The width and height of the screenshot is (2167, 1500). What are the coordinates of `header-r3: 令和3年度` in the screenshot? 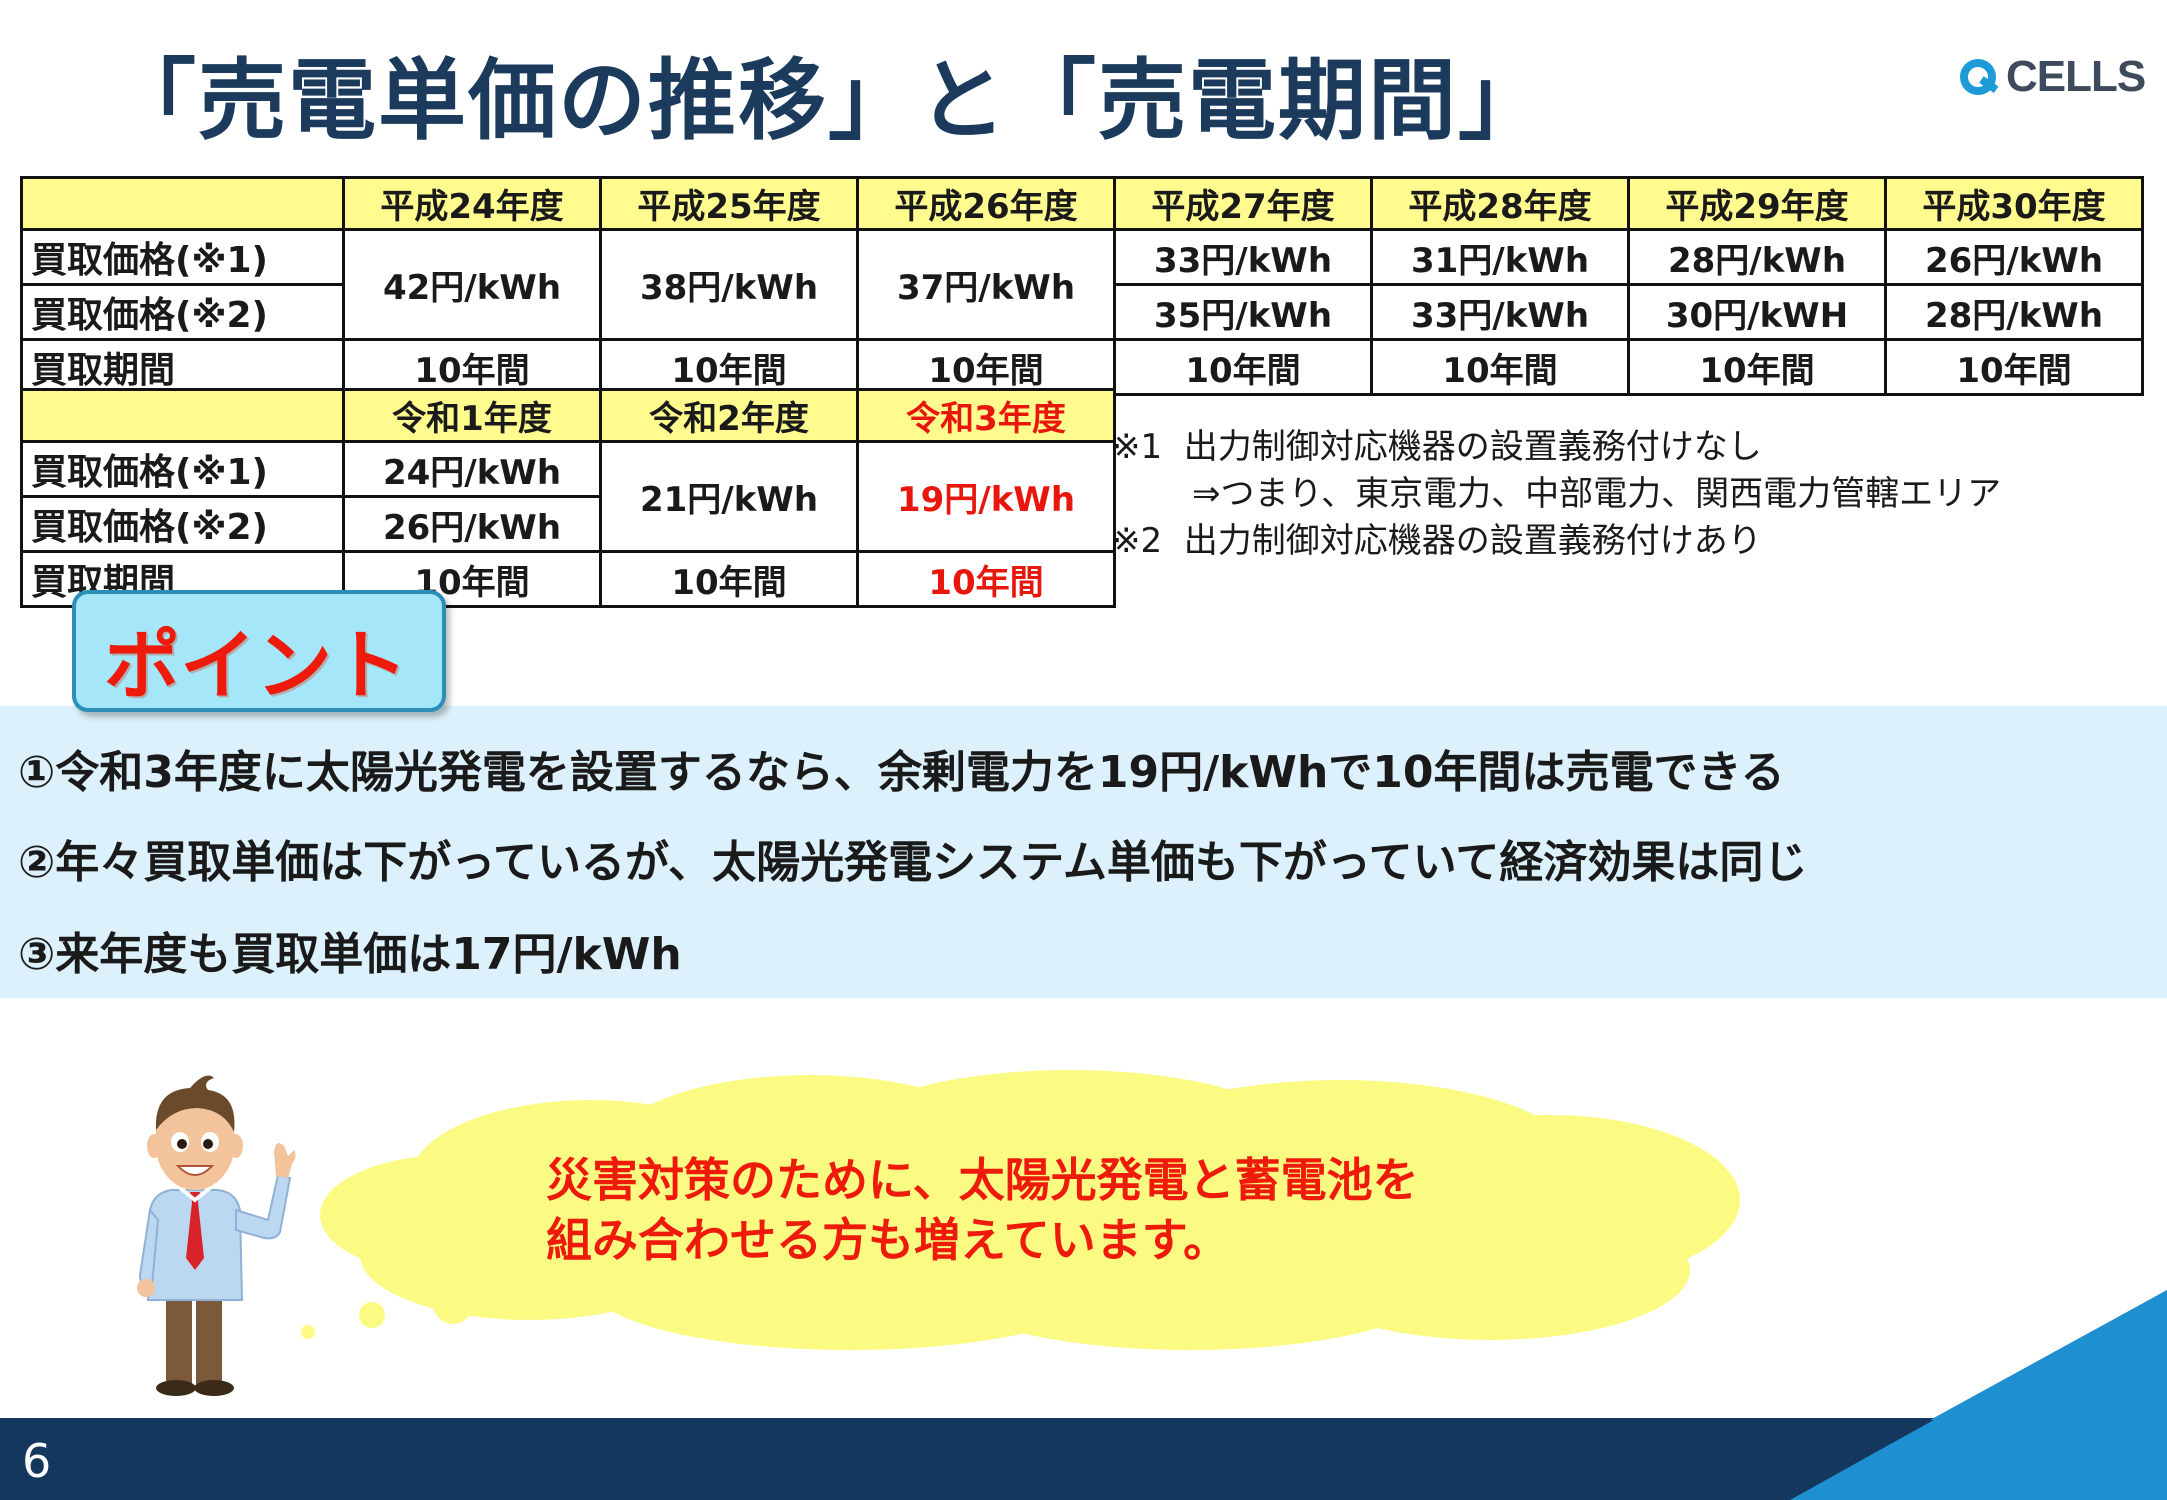 It's located at (986, 415).